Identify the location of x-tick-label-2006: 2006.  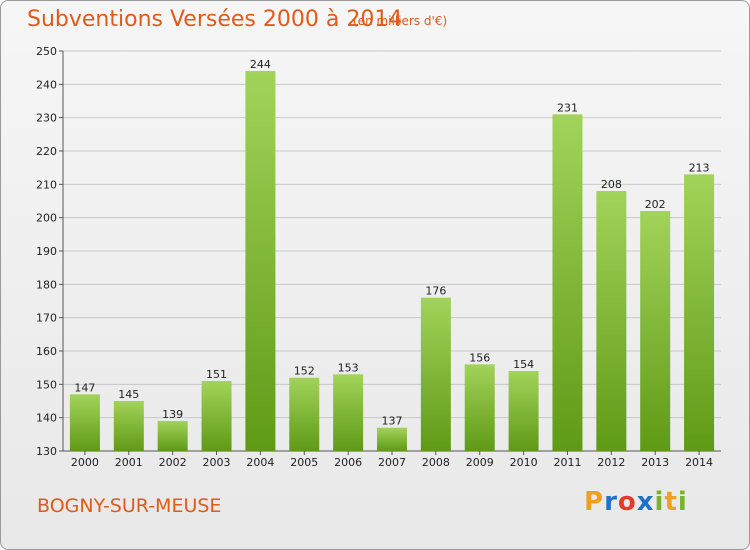
(348, 462).